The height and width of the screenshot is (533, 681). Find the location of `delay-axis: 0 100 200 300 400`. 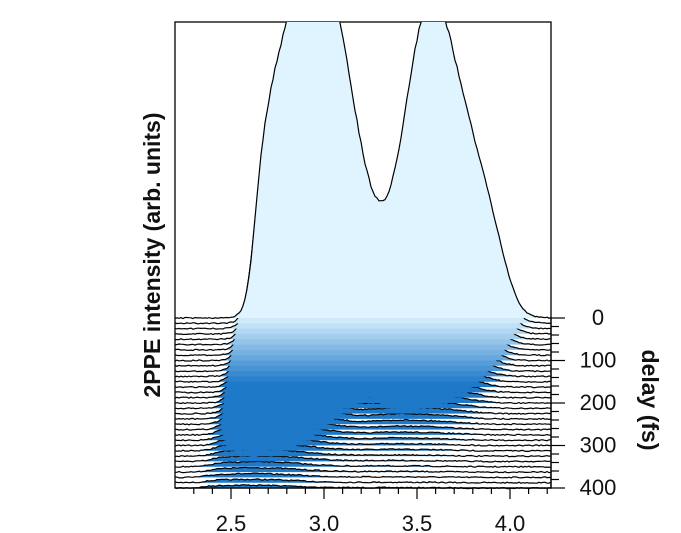

delay-axis: 0 100 200 300 400 is located at coordinates (583, 402).